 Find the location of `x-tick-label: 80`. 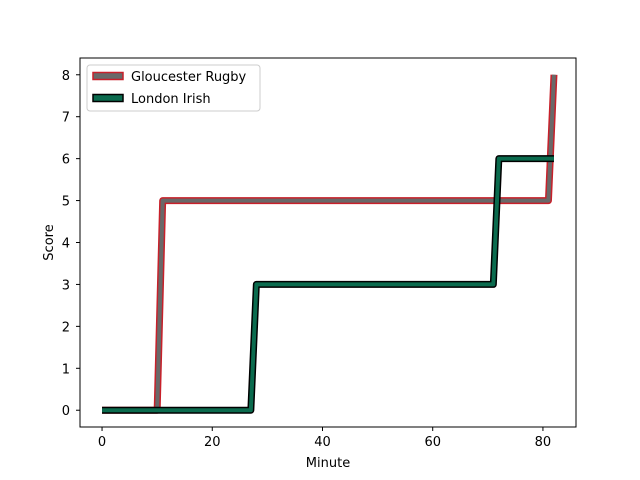

x-tick-label: 80 is located at coordinates (543, 442).